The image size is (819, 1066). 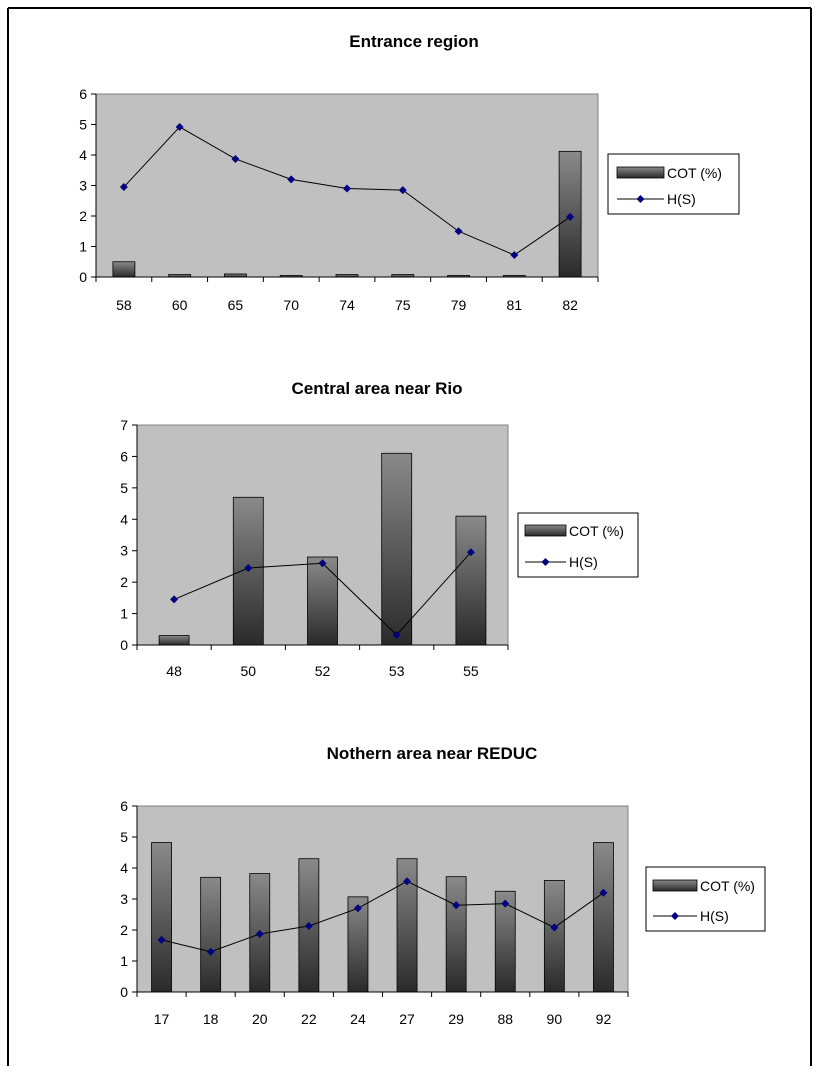 I want to click on y-tick-label: 7, so click(x=124, y=425).